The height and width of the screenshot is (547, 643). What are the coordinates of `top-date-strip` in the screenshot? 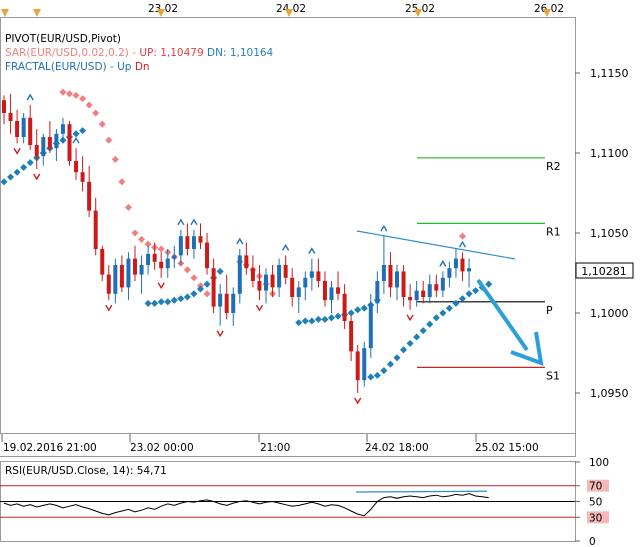 It's located at (288, 8).